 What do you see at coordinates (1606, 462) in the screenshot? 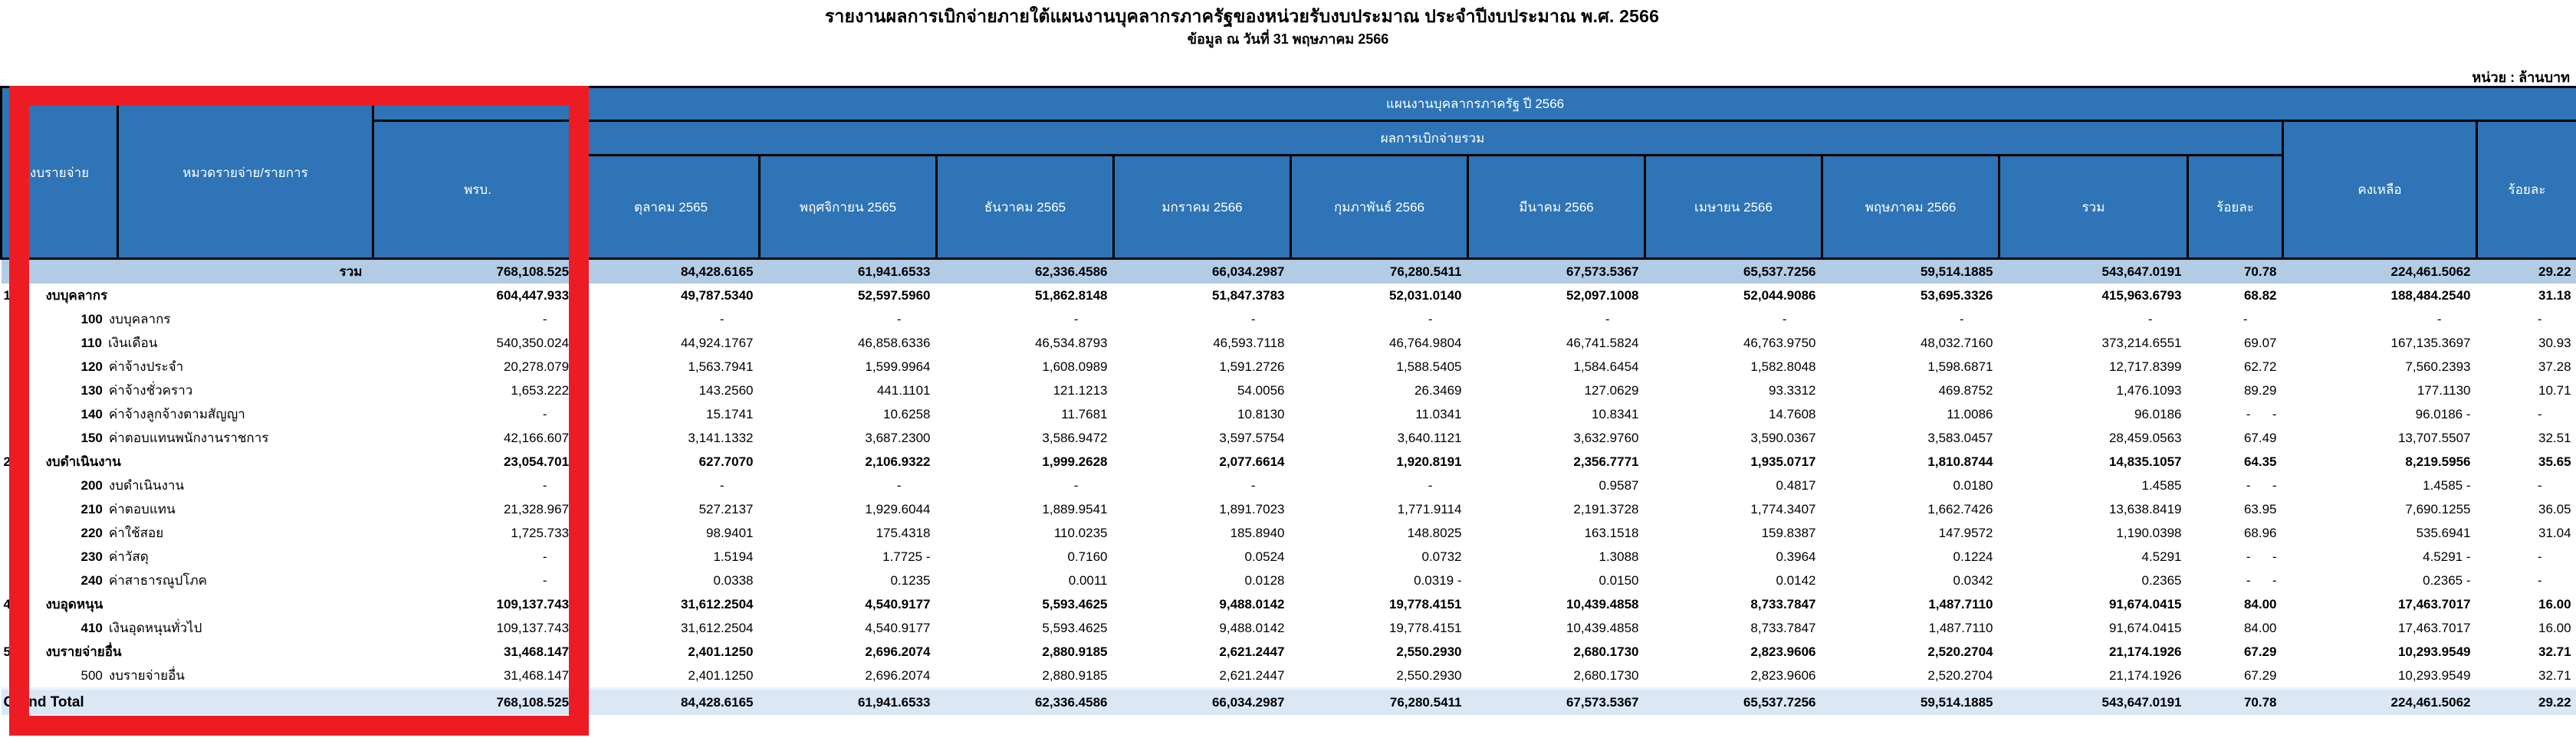
I see `value-cell: 2,356.7771` at bounding box center [1606, 462].